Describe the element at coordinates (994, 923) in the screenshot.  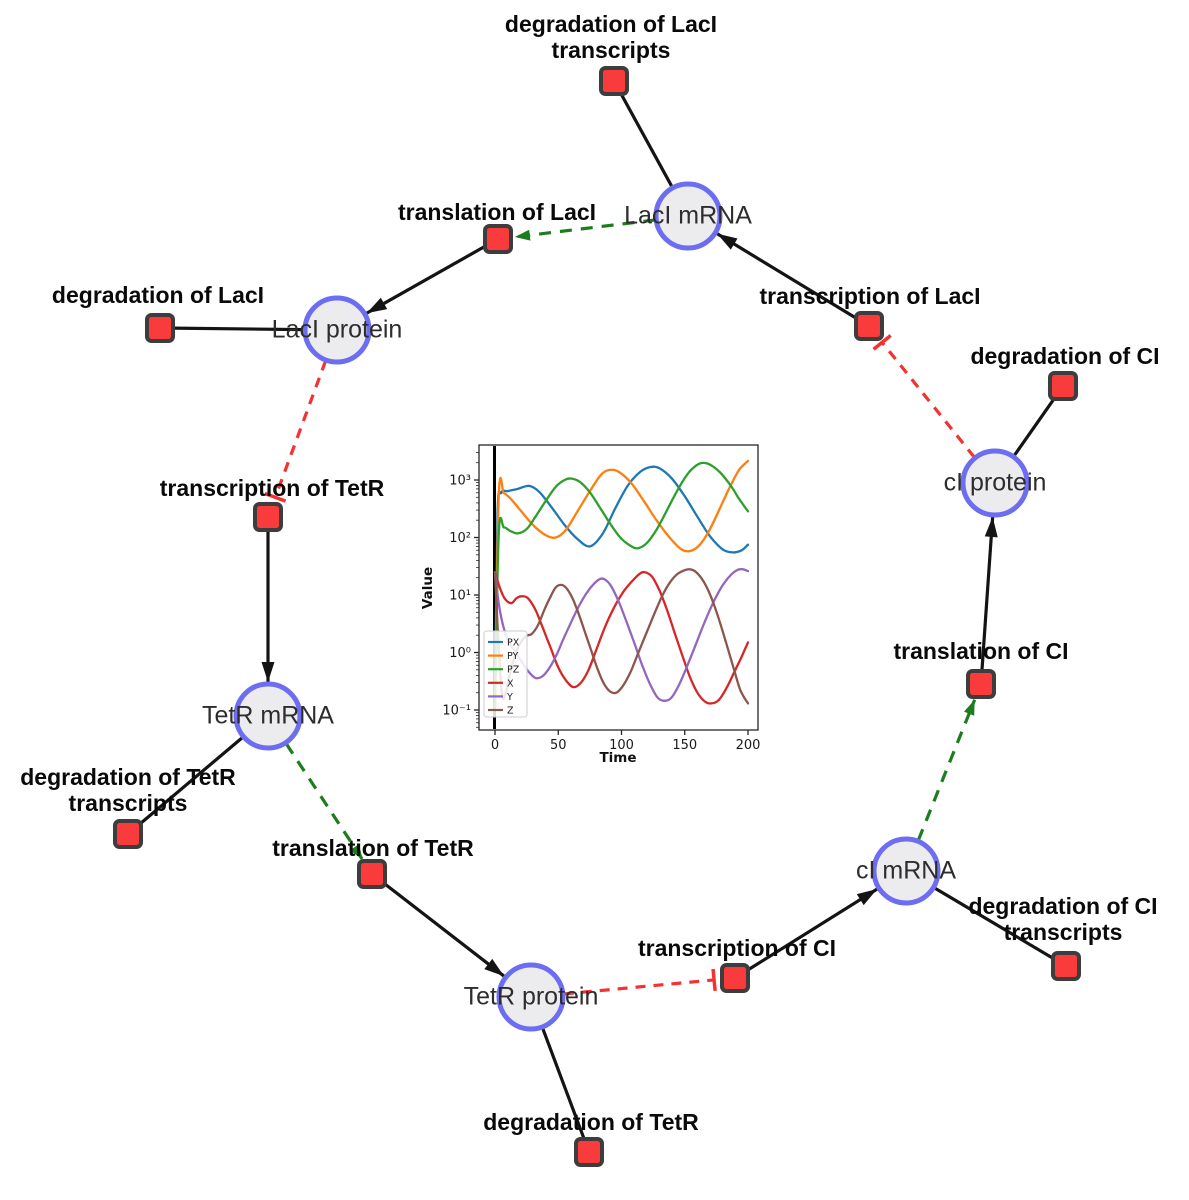
I see `edge-reactant-cI_mRNA-to-deg_CI_tx` at that location.